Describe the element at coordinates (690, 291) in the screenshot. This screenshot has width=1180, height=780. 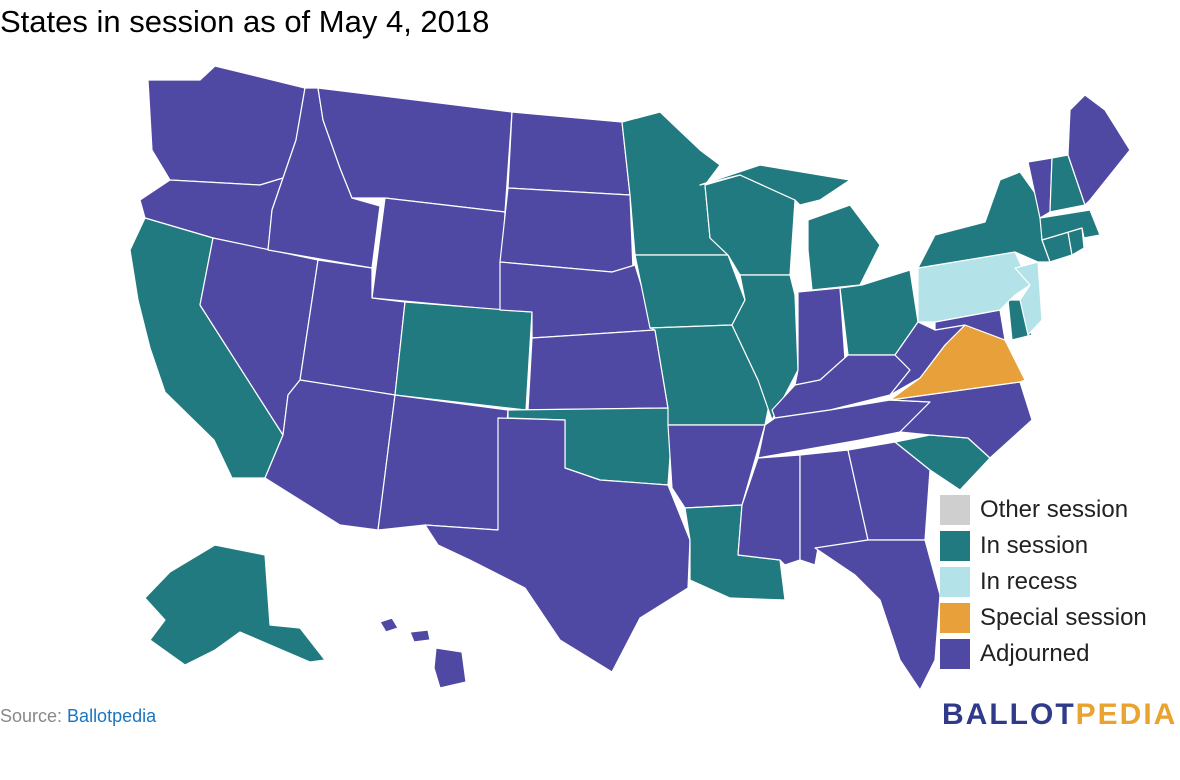
I see `state-IA` at that location.